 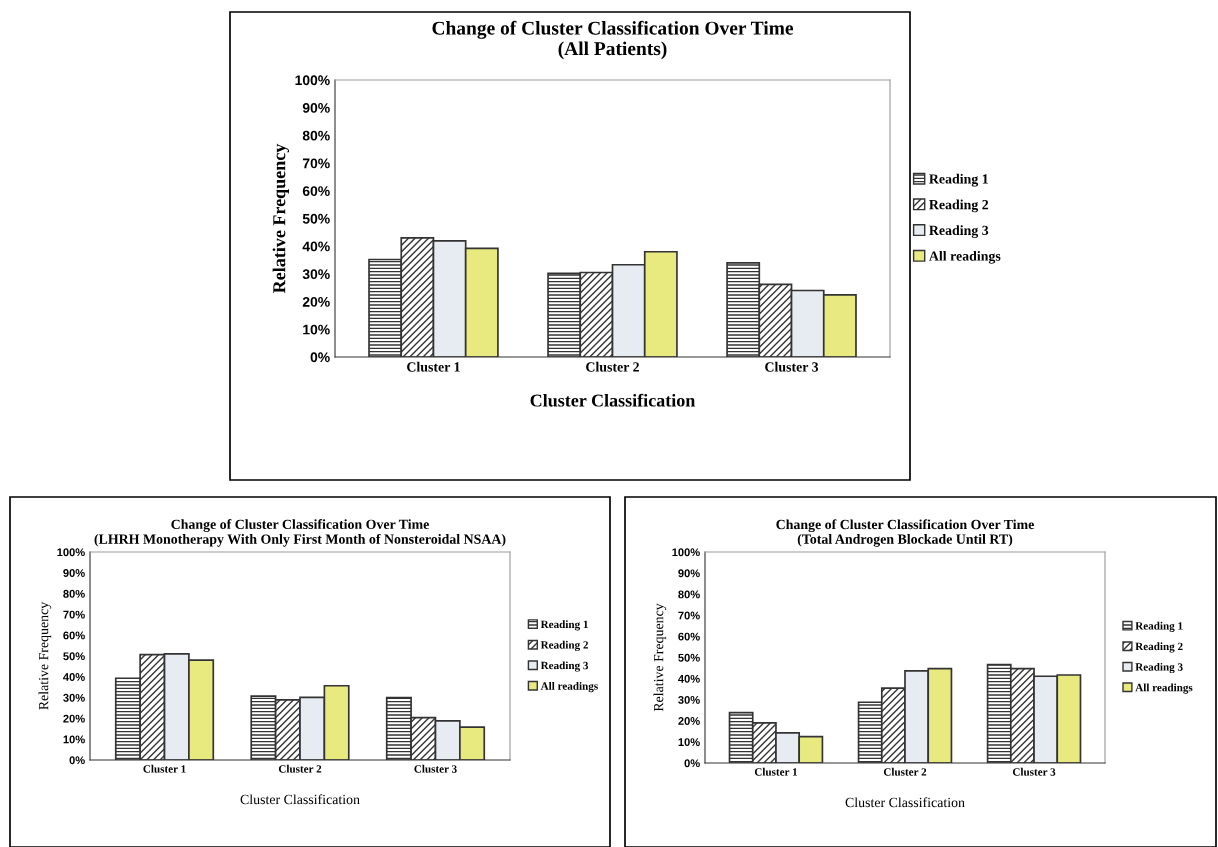 What do you see at coordinates (905, 533) in the screenshot?
I see `chart-title: Change of Cluster Classification Over Time (Total Androgen Blockade Until RT)` at bounding box center [905, 533].